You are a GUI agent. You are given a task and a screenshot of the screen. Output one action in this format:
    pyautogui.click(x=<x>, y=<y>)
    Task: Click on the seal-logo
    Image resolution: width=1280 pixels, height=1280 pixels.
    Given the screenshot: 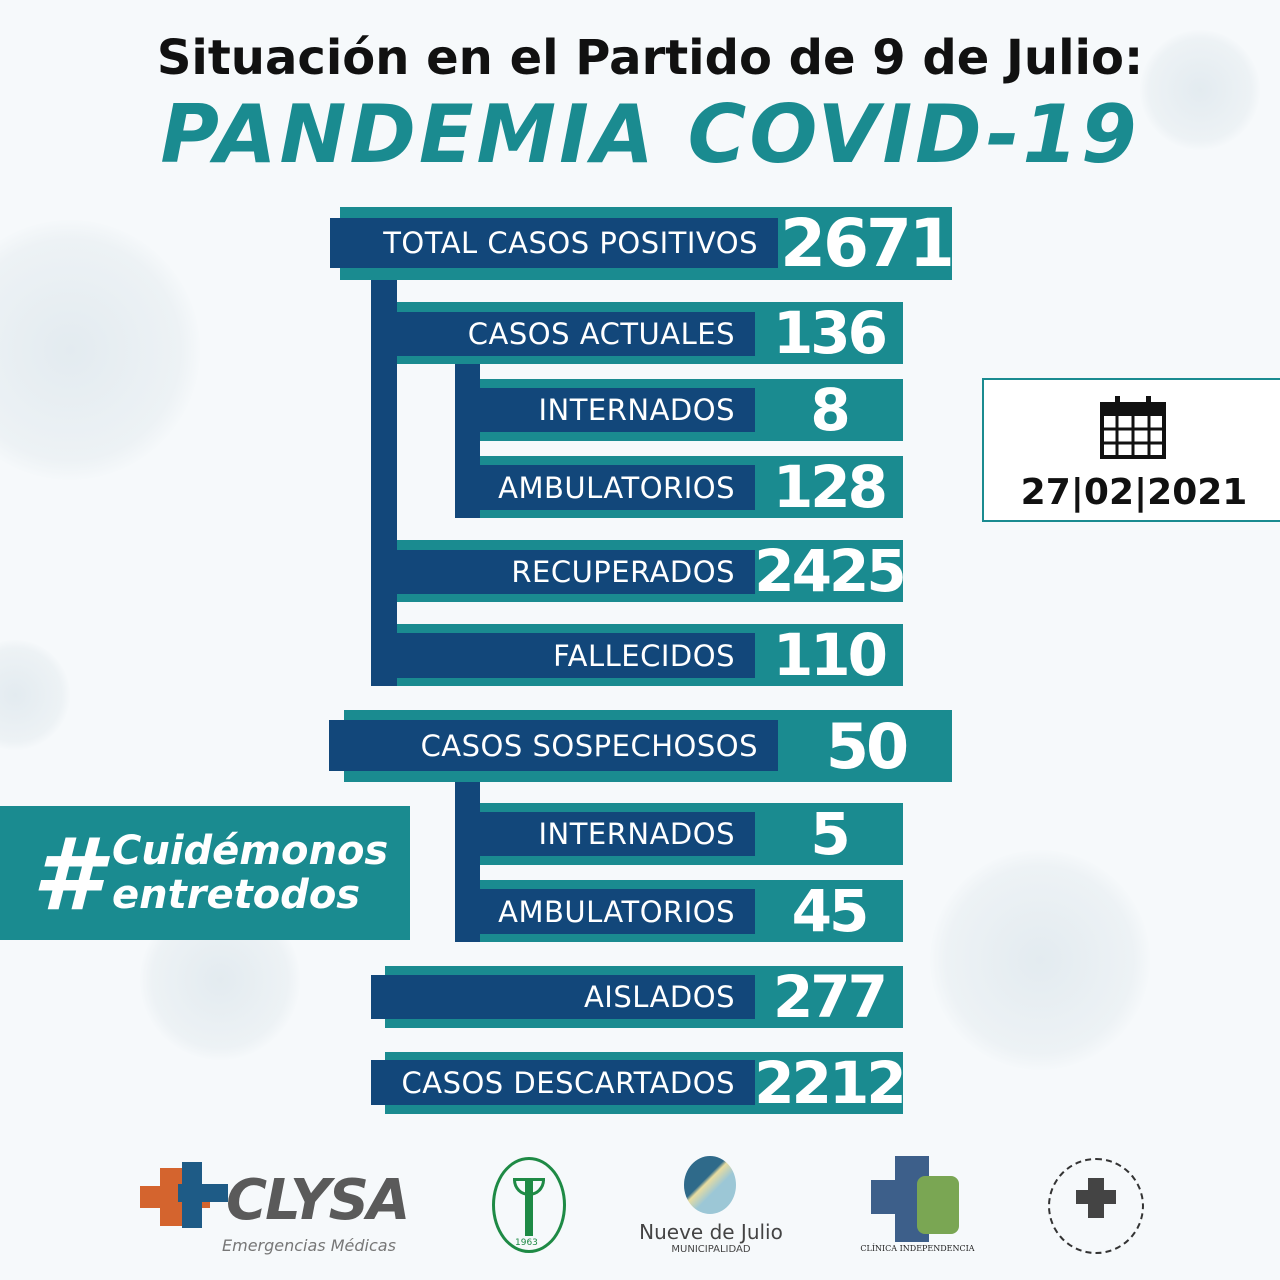 What is the action you would take?
    pyautogui.click(x=1096, y=1206)
    